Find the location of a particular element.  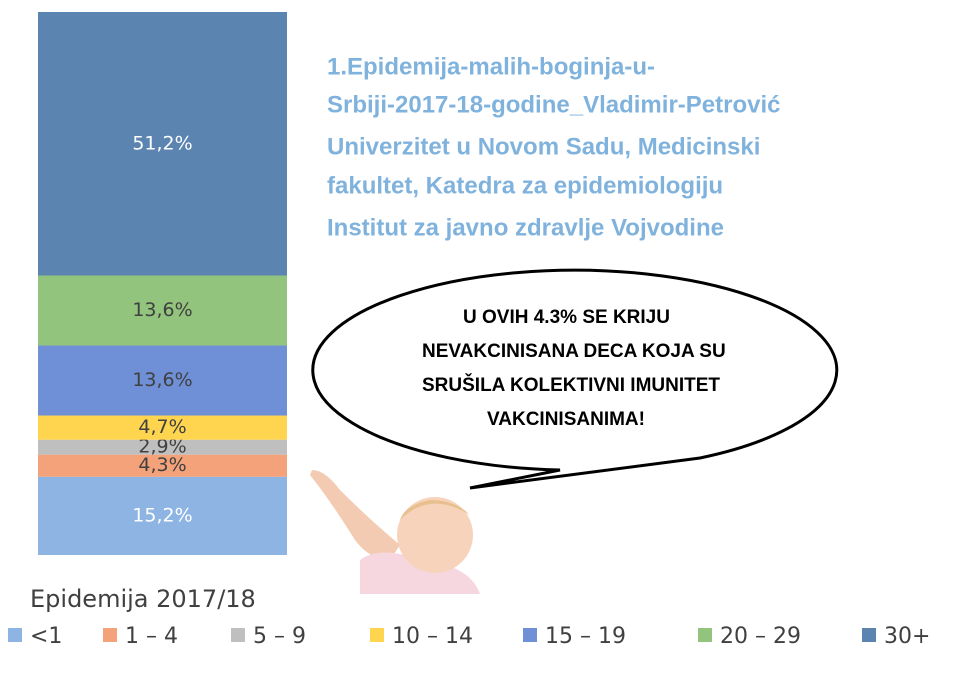

value-label: 4,7% is located at coordinates (162, 427).